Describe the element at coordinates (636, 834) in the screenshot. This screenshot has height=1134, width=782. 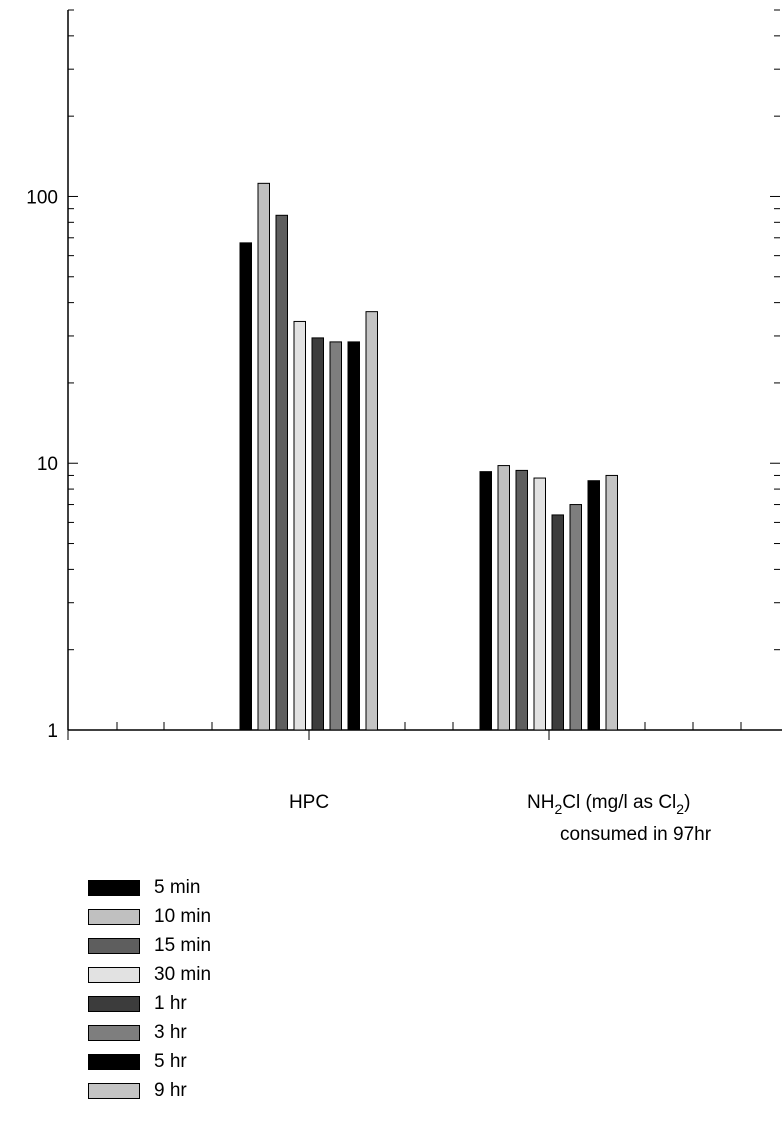
I see `category-label-nh2cl-line2: consumed in 97hr` at that location.